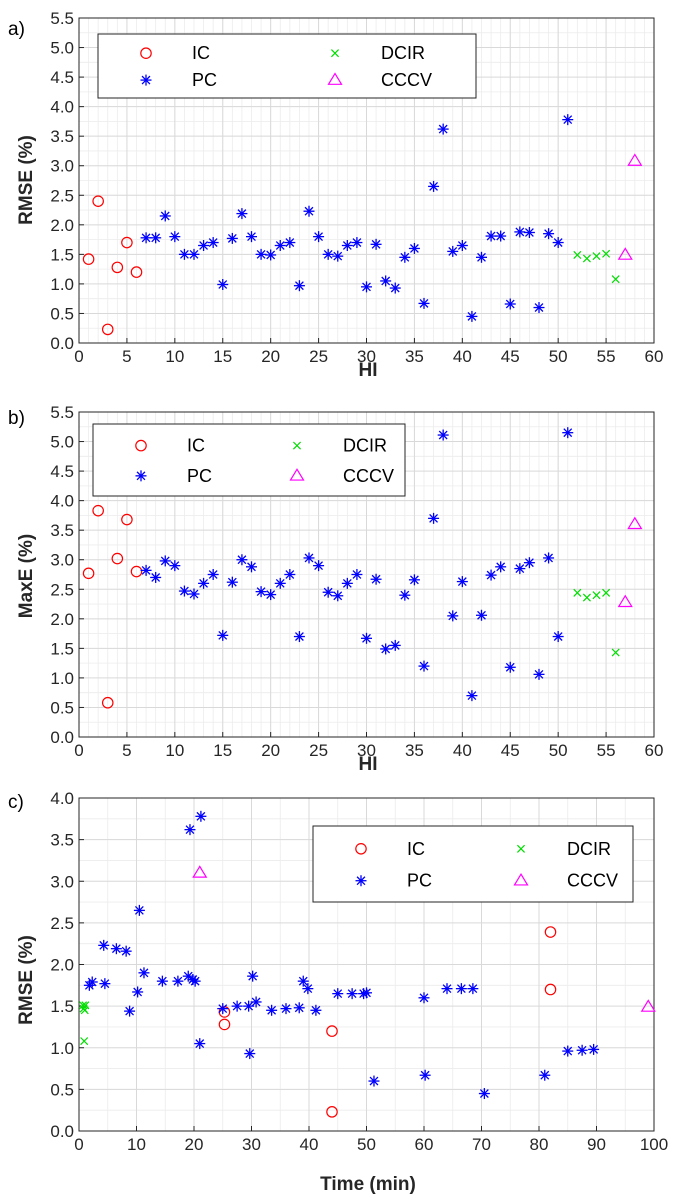 The image size is (673, 1197). What do you see at coordinates (62, 313) in the screenshot?
I see `y-tick-label: 0.5` at bounding box center [62, 313].